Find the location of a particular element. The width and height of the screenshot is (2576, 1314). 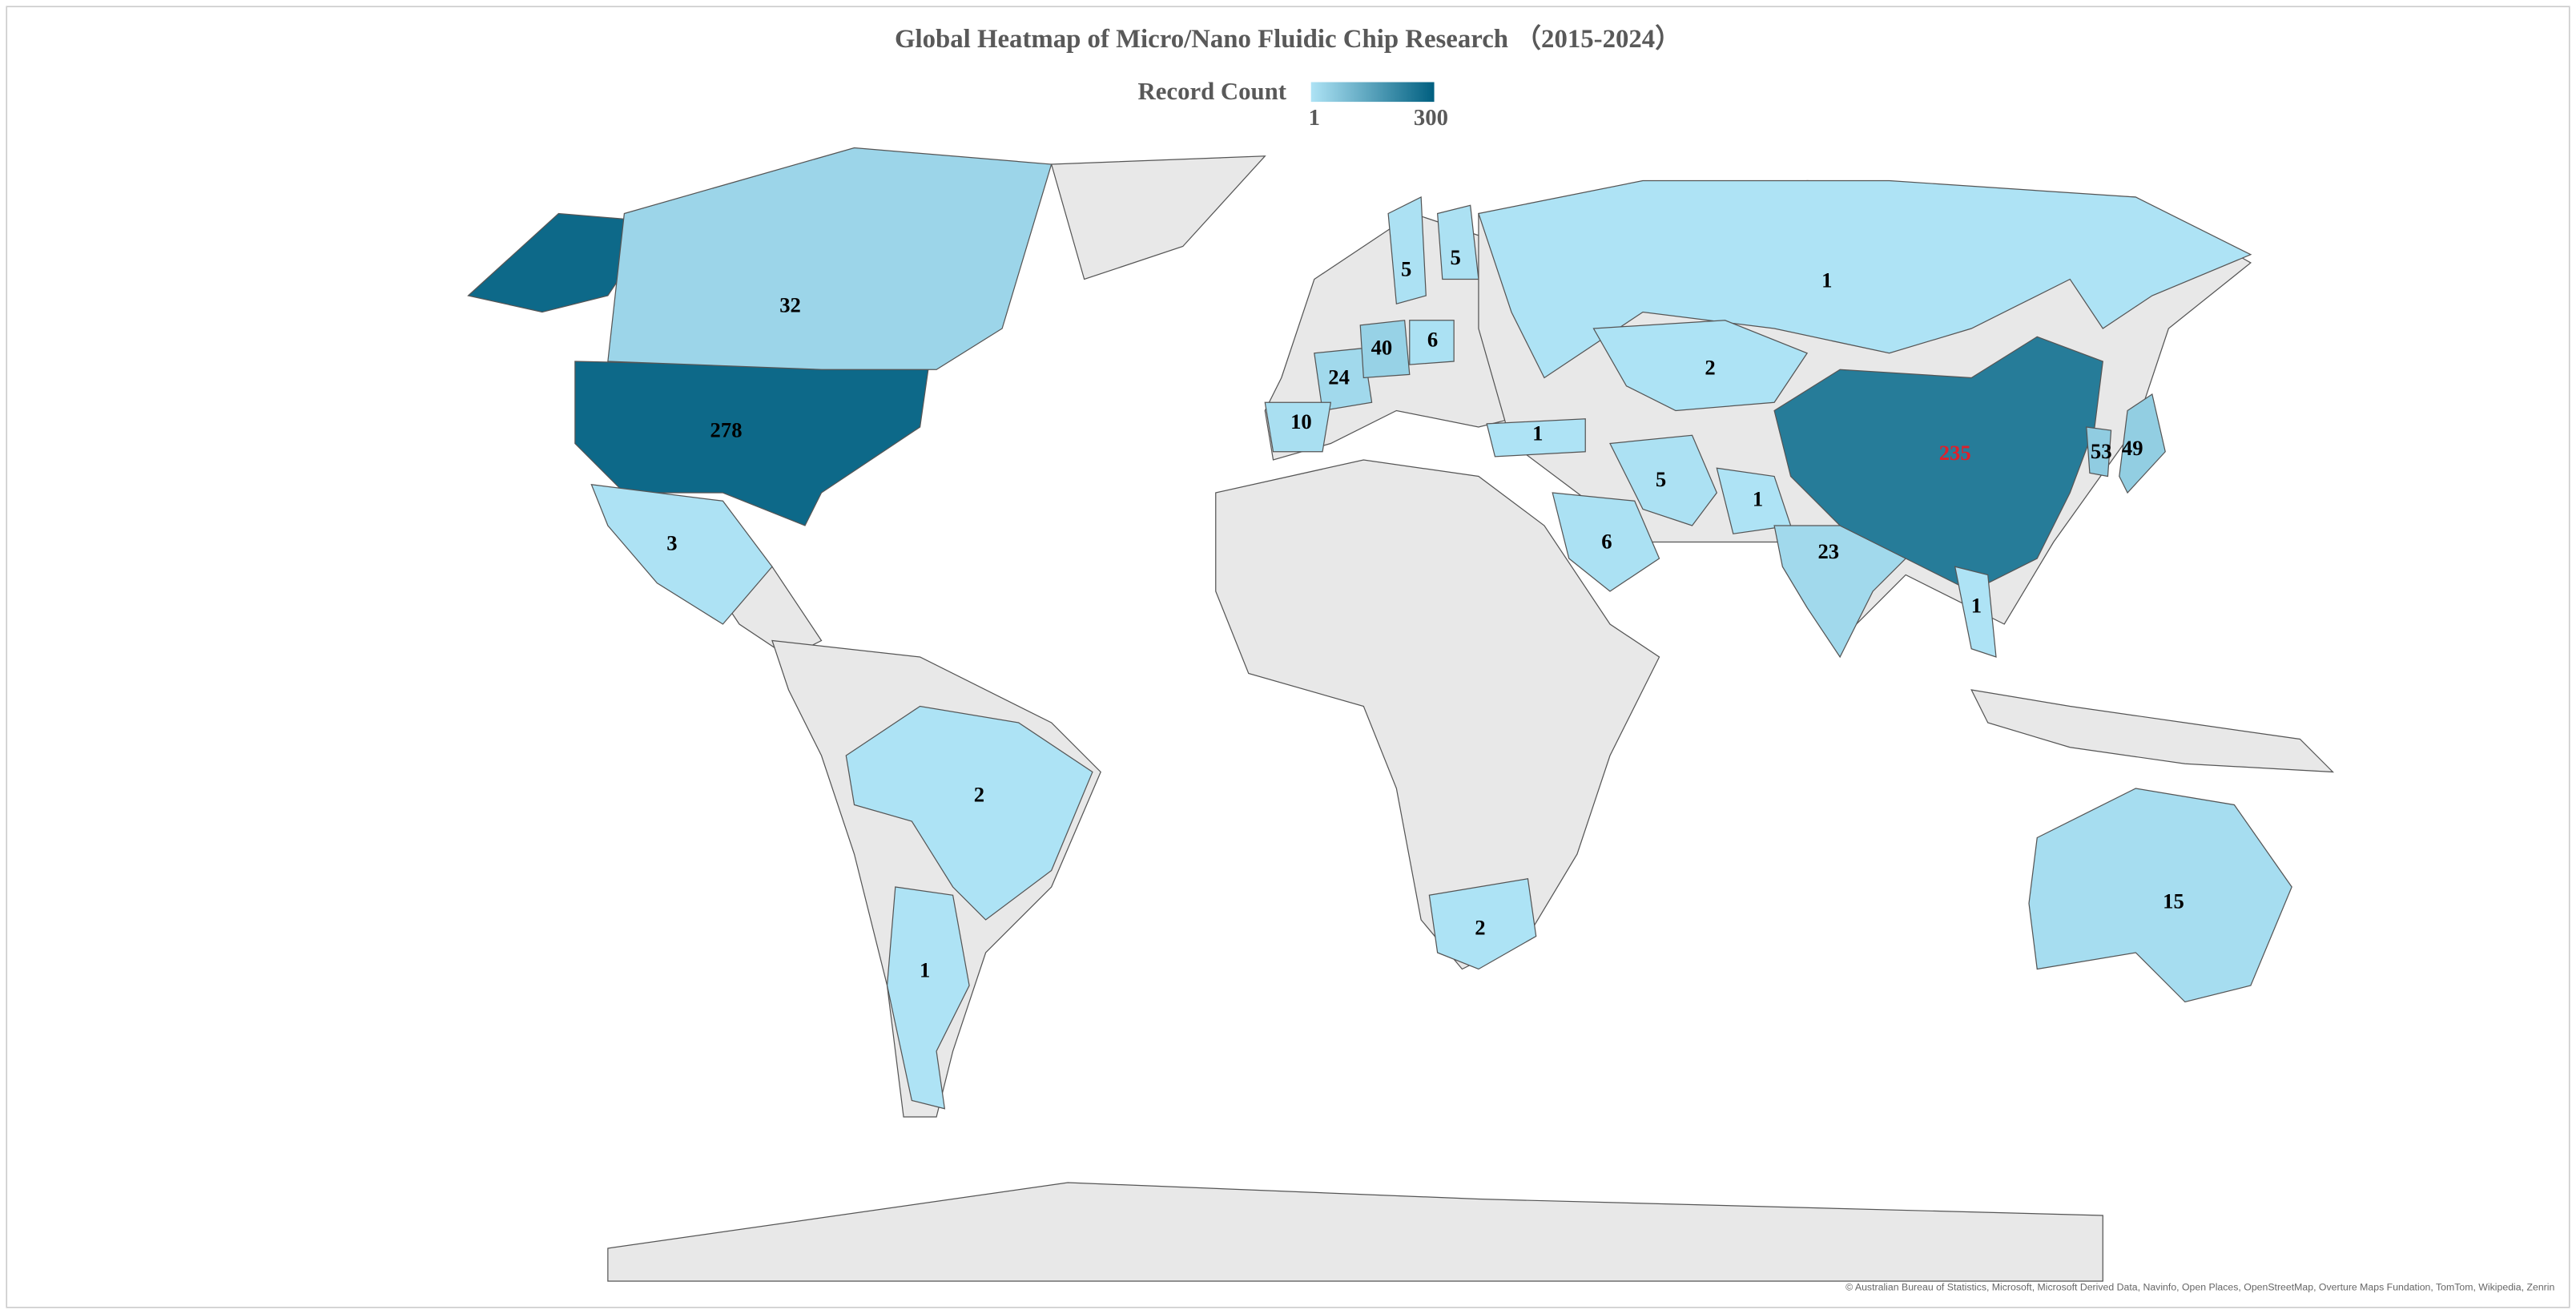

region-label: 53 is located at coordinates (2101, 451).